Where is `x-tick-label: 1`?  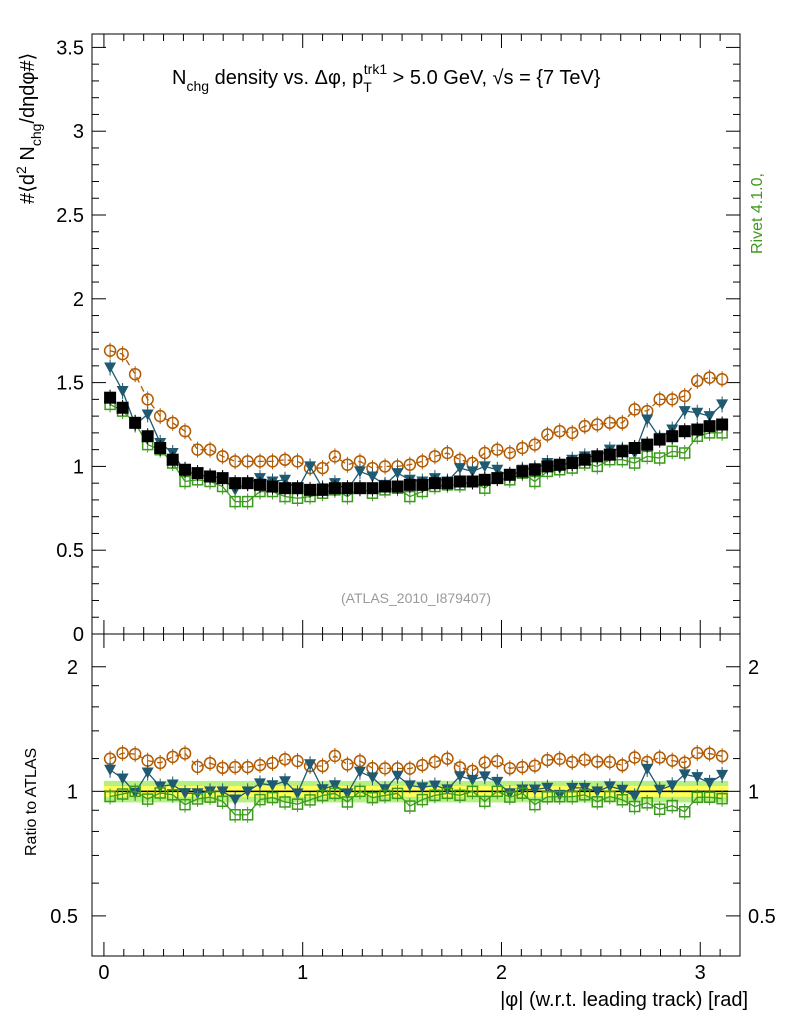 x-tick-label: 1 is located at coordinates (302, 973).